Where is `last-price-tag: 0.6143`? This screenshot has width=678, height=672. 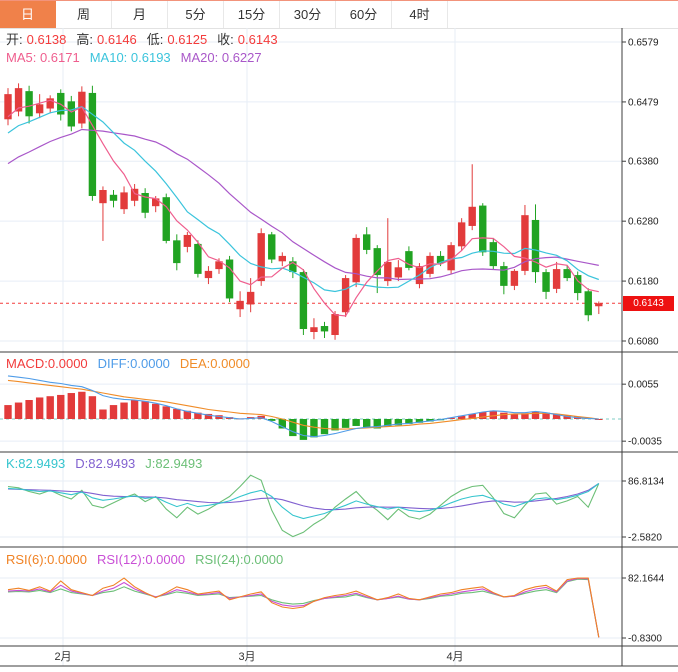
last-price-tag: 0.6143 is located at coordinates (648, 303).